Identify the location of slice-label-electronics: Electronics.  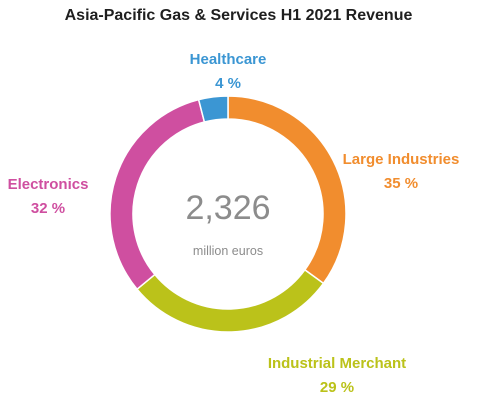
(48, 184).